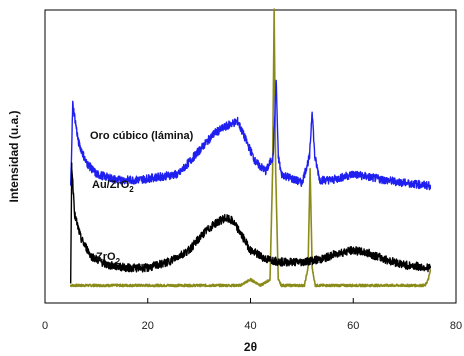  What do you see at coordinates (353, 326) in the screenshot?
I see `x-tick-label: 60` at bounding box center [353, 326].